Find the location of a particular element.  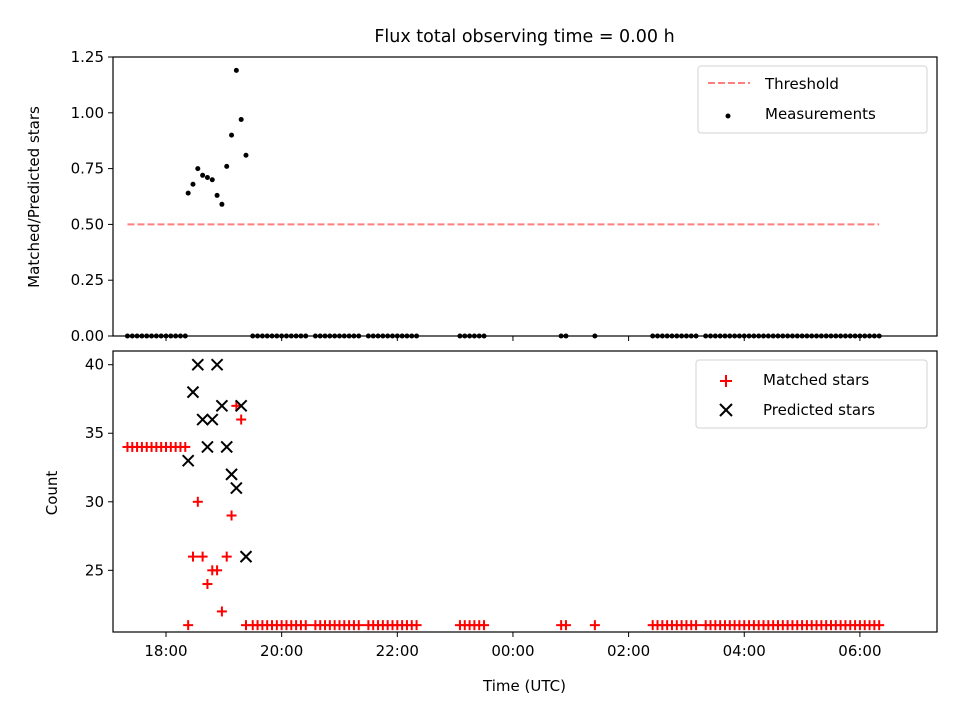

legend-measurements-swatch is located at coordinates (728, 116).